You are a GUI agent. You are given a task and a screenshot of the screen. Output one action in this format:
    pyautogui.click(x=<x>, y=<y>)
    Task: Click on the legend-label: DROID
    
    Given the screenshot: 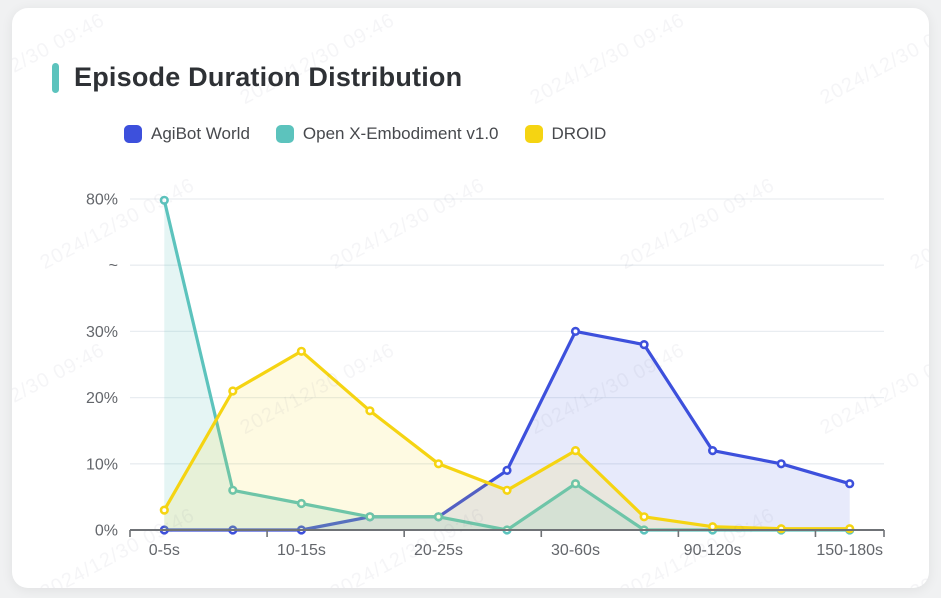 What is the action you would take?
    pyautogui.click(x=579, y=133)
    